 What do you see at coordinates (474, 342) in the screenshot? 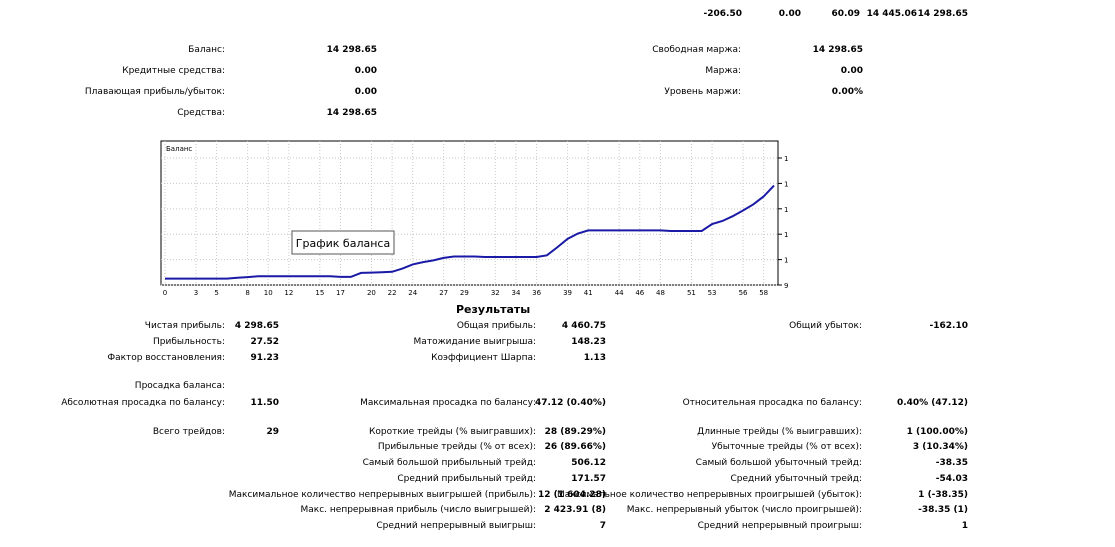
I see `expected-payoff-label: Матожидание выигрыша:` at bounding box center [474, 342].